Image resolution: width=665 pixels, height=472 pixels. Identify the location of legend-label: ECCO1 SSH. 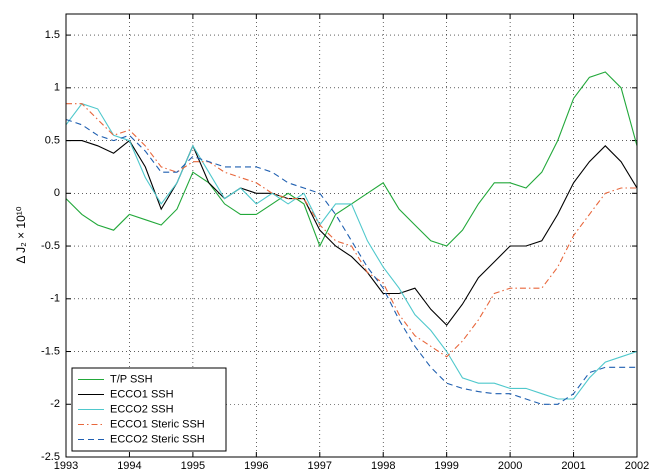
(142, 394).